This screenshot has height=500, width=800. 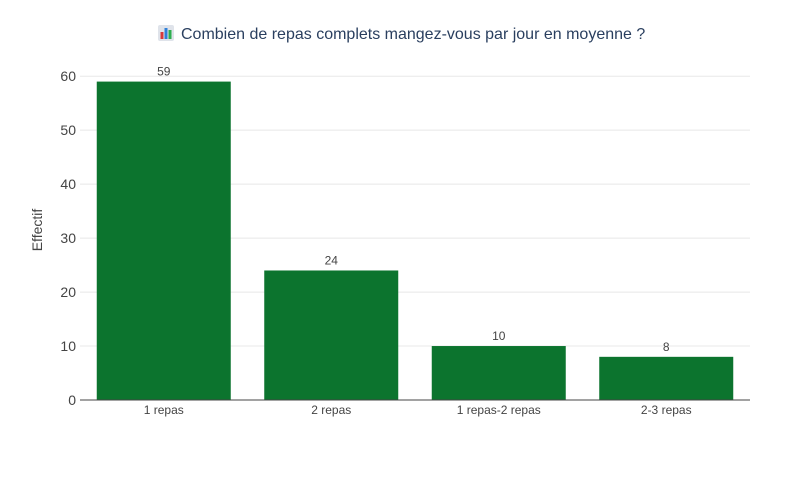 What do you see at coordinates (164, 72) in the screenshot?
I see `bar-value-label: 59` at bounding box center [164, 72].